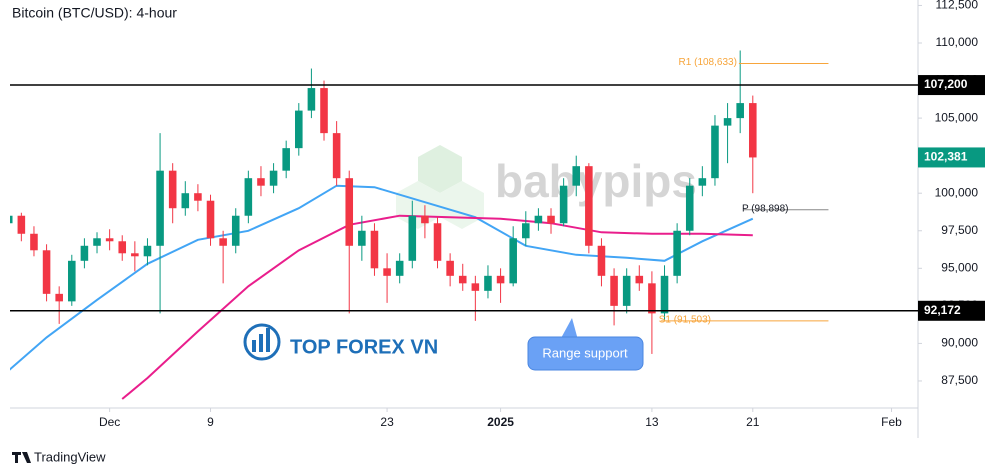  I want to click on x-tick-label: 9, so click(210, 422).